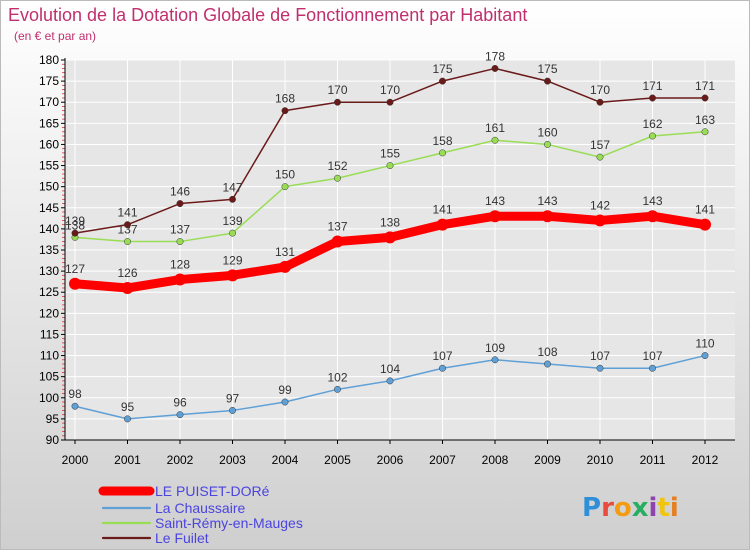  I want to click on y-tick-label: 140, so click(49, 229).